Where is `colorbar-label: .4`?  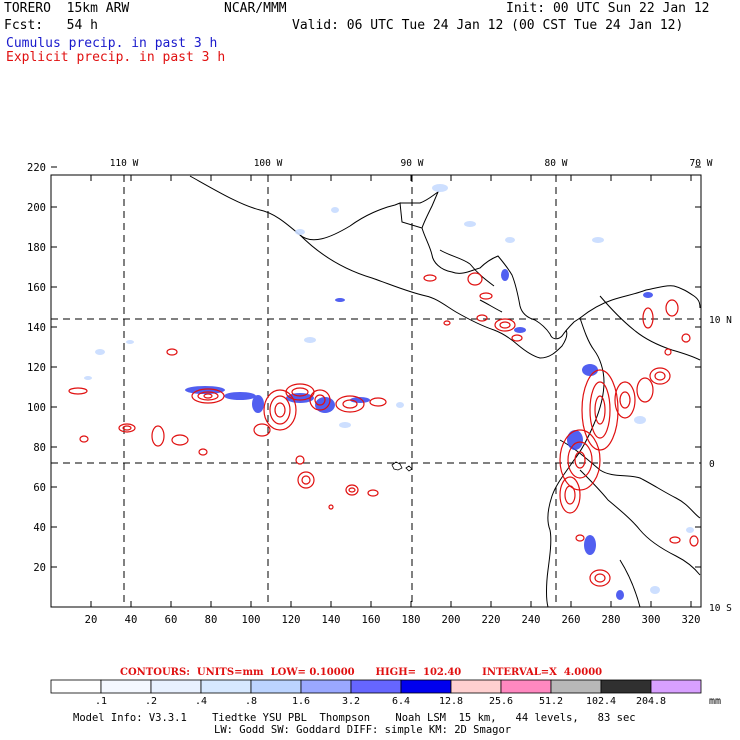
colorbar-label: .4 is located at coordinates (201, 701).